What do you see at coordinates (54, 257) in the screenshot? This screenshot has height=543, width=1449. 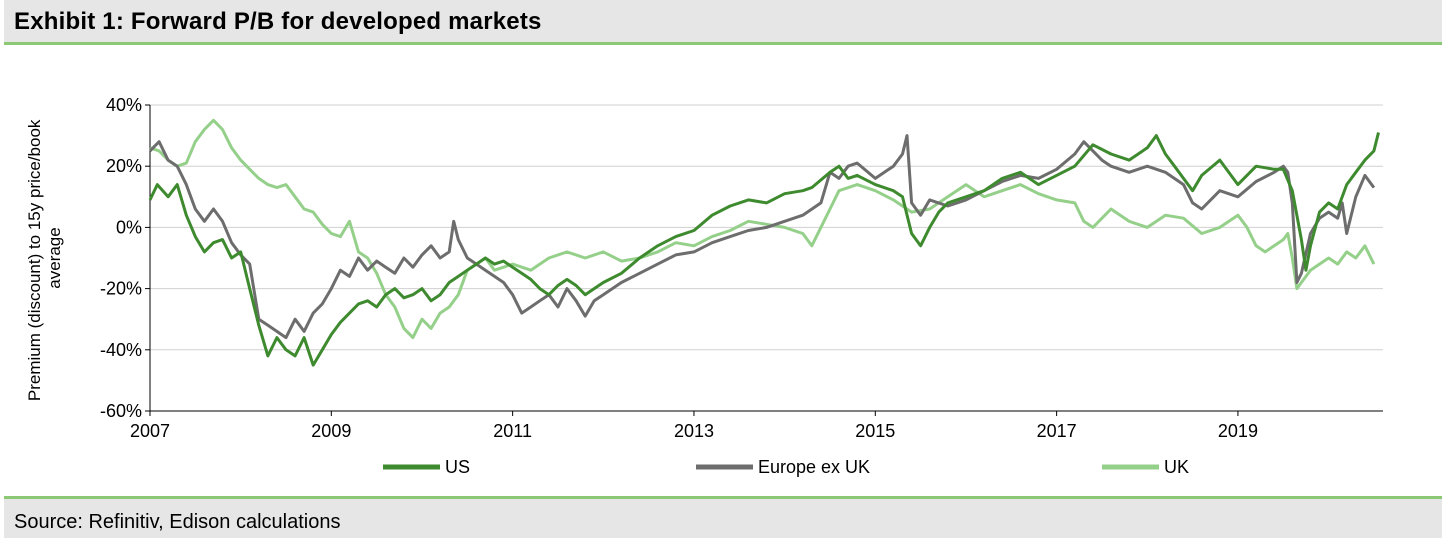 I see `y-axis-label-line-2: average` at bounding box center [54, 257].